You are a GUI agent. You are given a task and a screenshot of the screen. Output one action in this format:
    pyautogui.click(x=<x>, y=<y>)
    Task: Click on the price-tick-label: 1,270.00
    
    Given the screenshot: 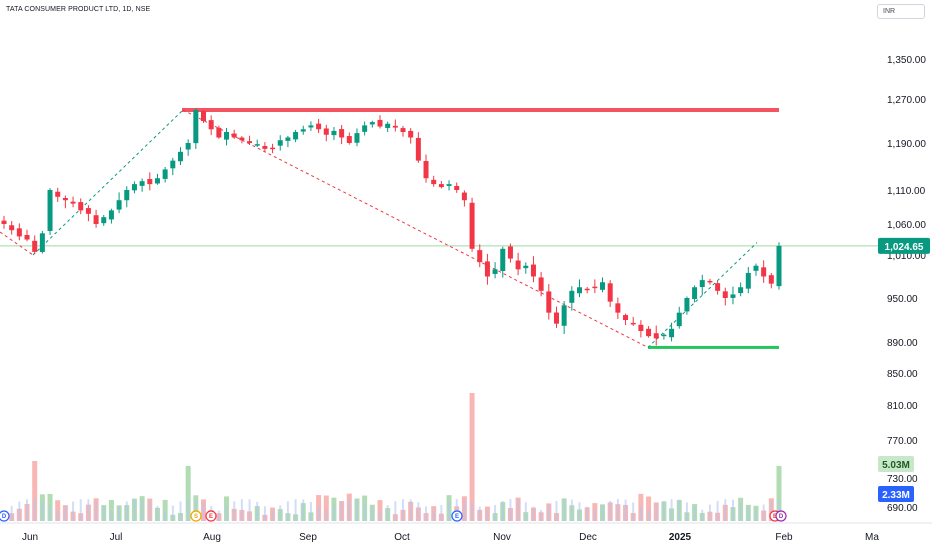 What is the action you would take?
    pyautogui.click(x=906, y=100)
    